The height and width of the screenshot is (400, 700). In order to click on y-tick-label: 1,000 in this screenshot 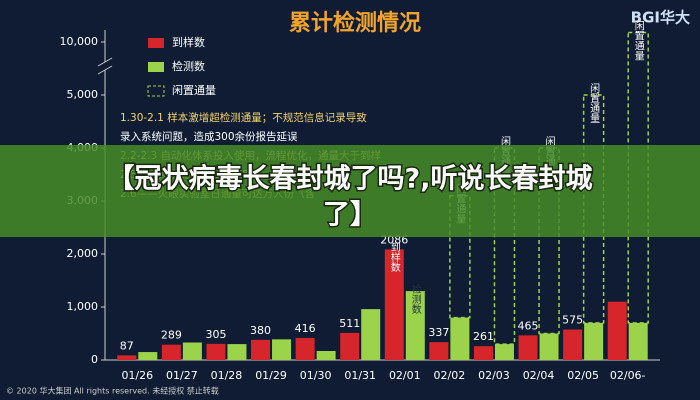, I will do `click(83, 306)`.